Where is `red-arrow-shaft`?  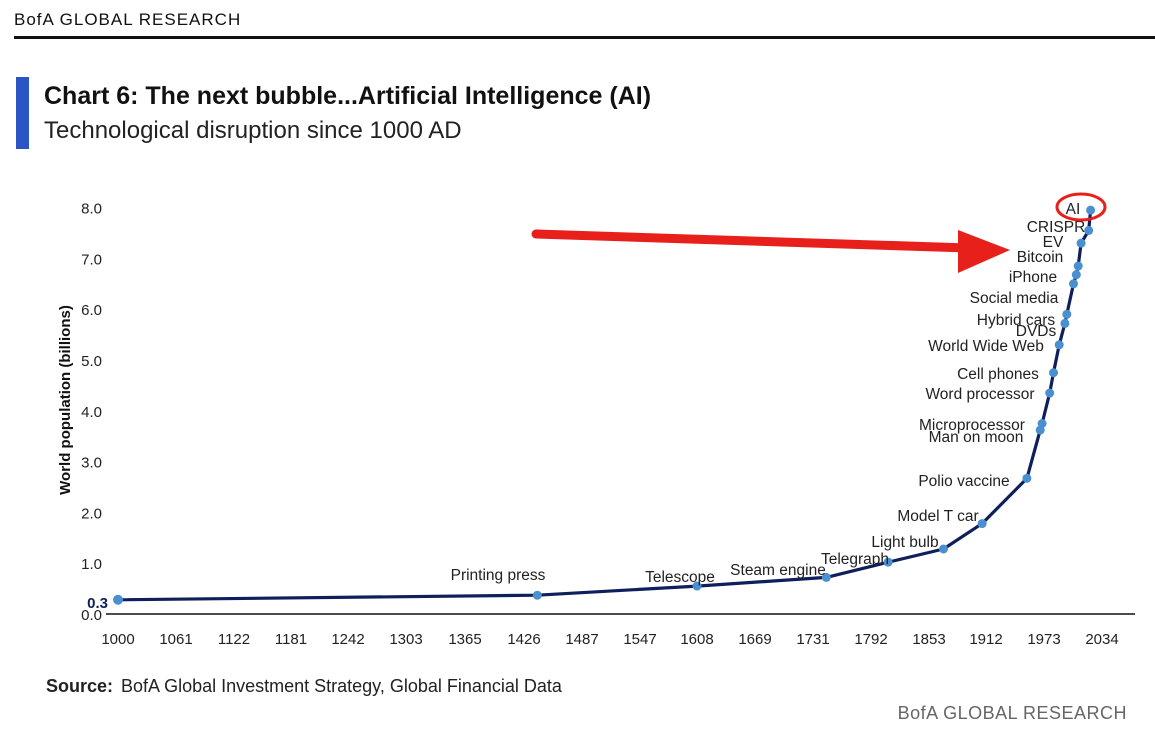 red-arrow-shaft is located at coordinates (752, 241).